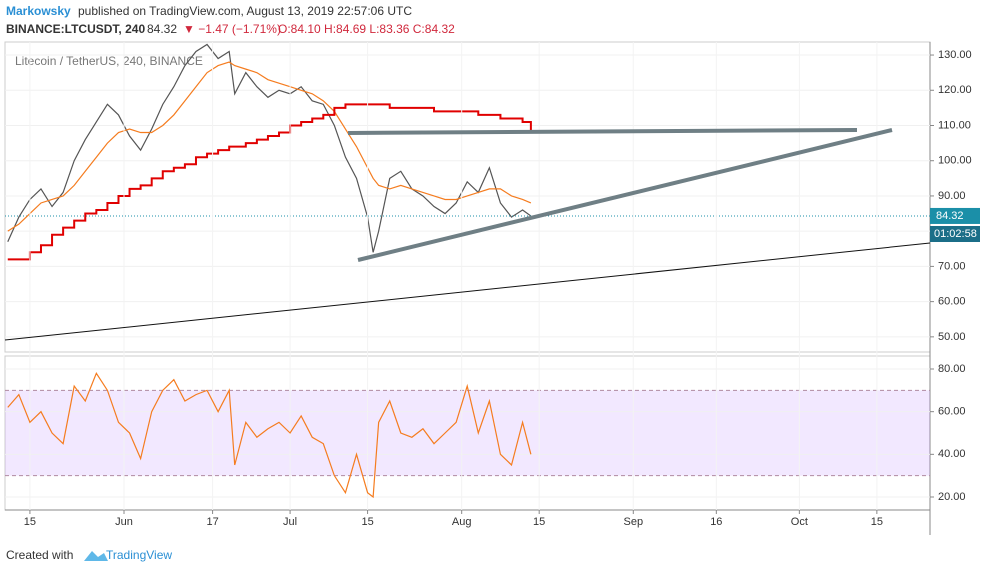 Image resolution: width=987 pixels, height=573 pixels. Describe the element at coordinates (954, 125) in the screenshot. I see `y-tick-label: 110.00` at that location.